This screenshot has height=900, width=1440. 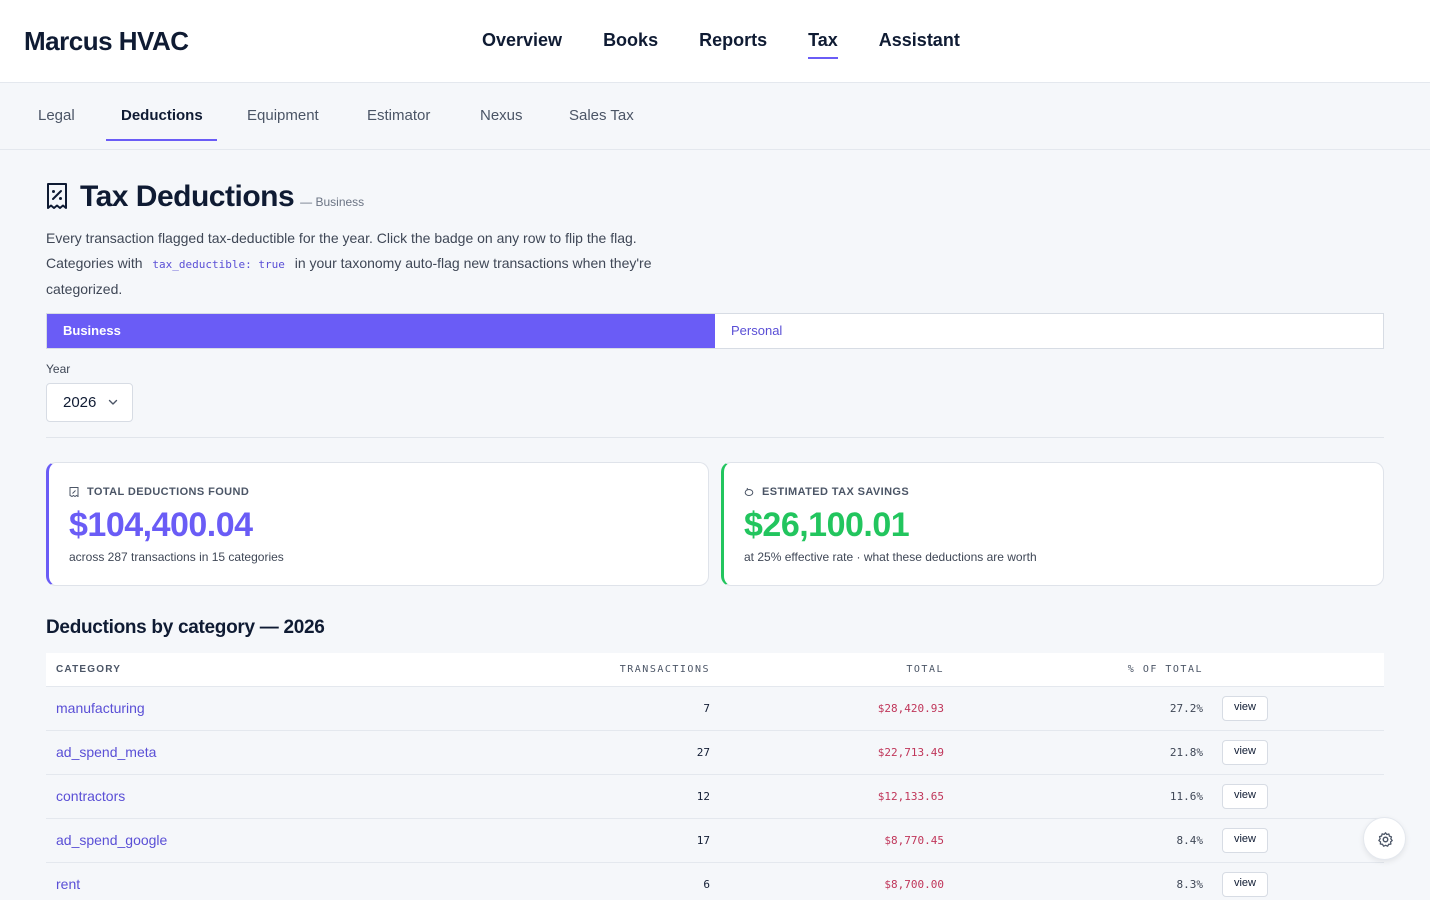 What do you see at coordinates (925, 669) in the screenshot?
I see `col-header-total: TOTAL` at bounding box center [925, 669].